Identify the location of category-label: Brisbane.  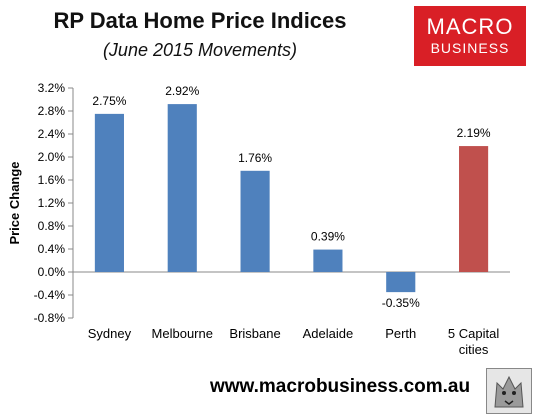
(254, 333).